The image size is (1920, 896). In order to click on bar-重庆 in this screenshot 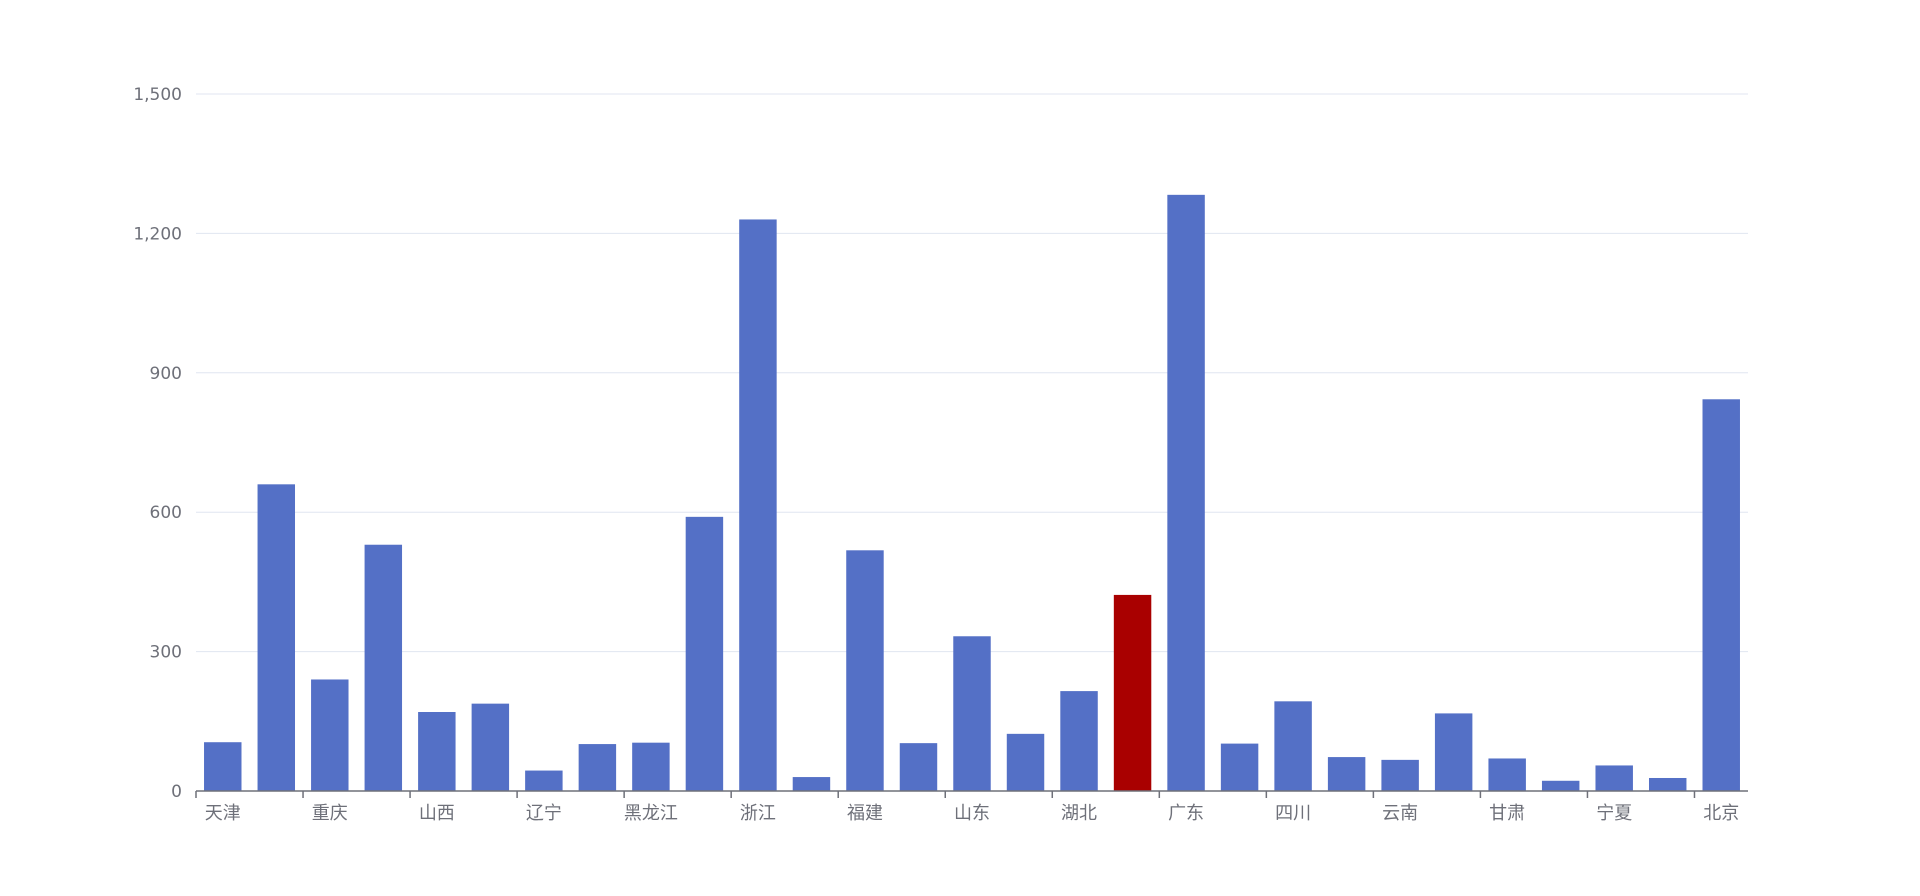, I will do `click(330, 735)`.